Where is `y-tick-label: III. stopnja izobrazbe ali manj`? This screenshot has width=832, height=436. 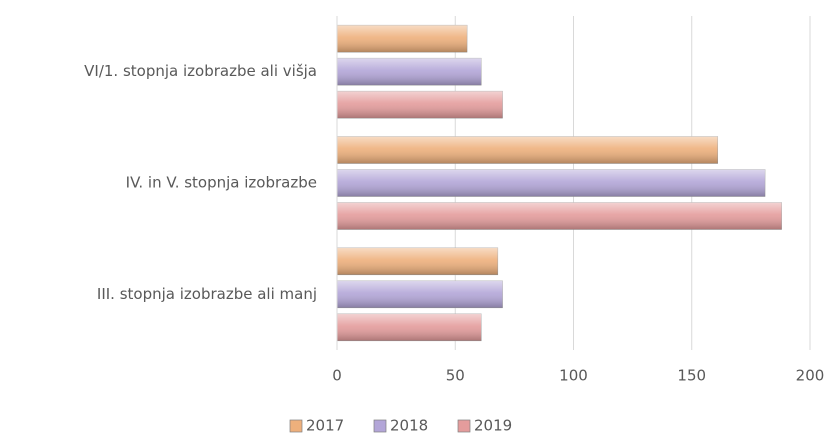
y-tick-label: III. stopnja izobrazbe ali manj is located at coordinates (207, 294).